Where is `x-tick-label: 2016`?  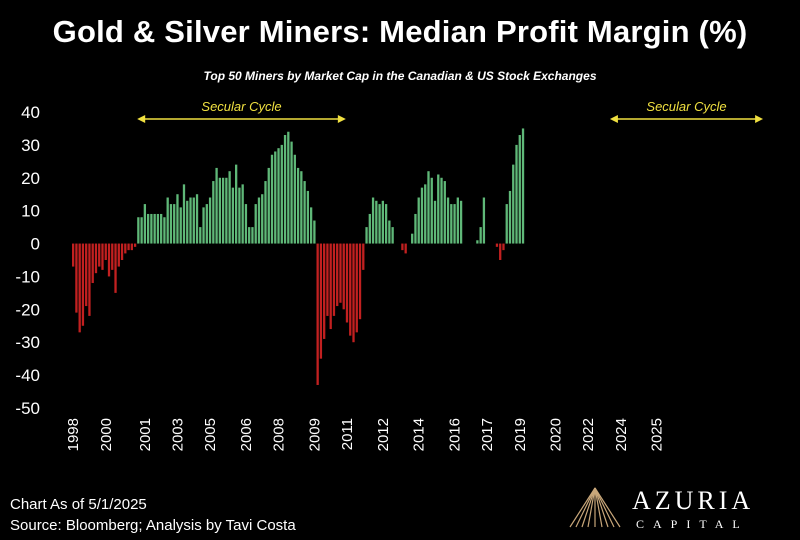
x-tick-label: 2016 is located at coordinates (455, 434).